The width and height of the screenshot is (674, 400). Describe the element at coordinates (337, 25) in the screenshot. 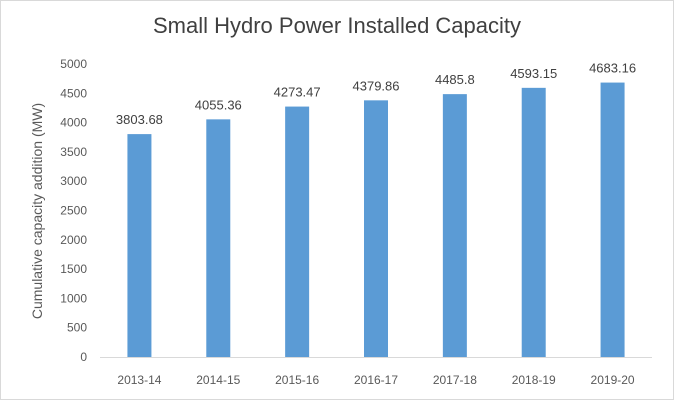

I see `chart-title: Small Hydro Power Installed Capacity` at that location.